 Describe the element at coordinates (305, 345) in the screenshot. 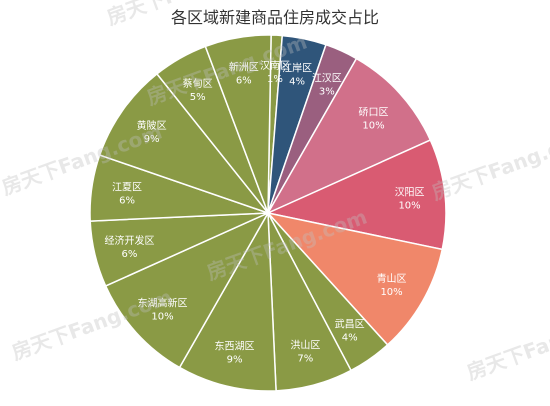

I see `slice-label-name: 洪山区` at that location.